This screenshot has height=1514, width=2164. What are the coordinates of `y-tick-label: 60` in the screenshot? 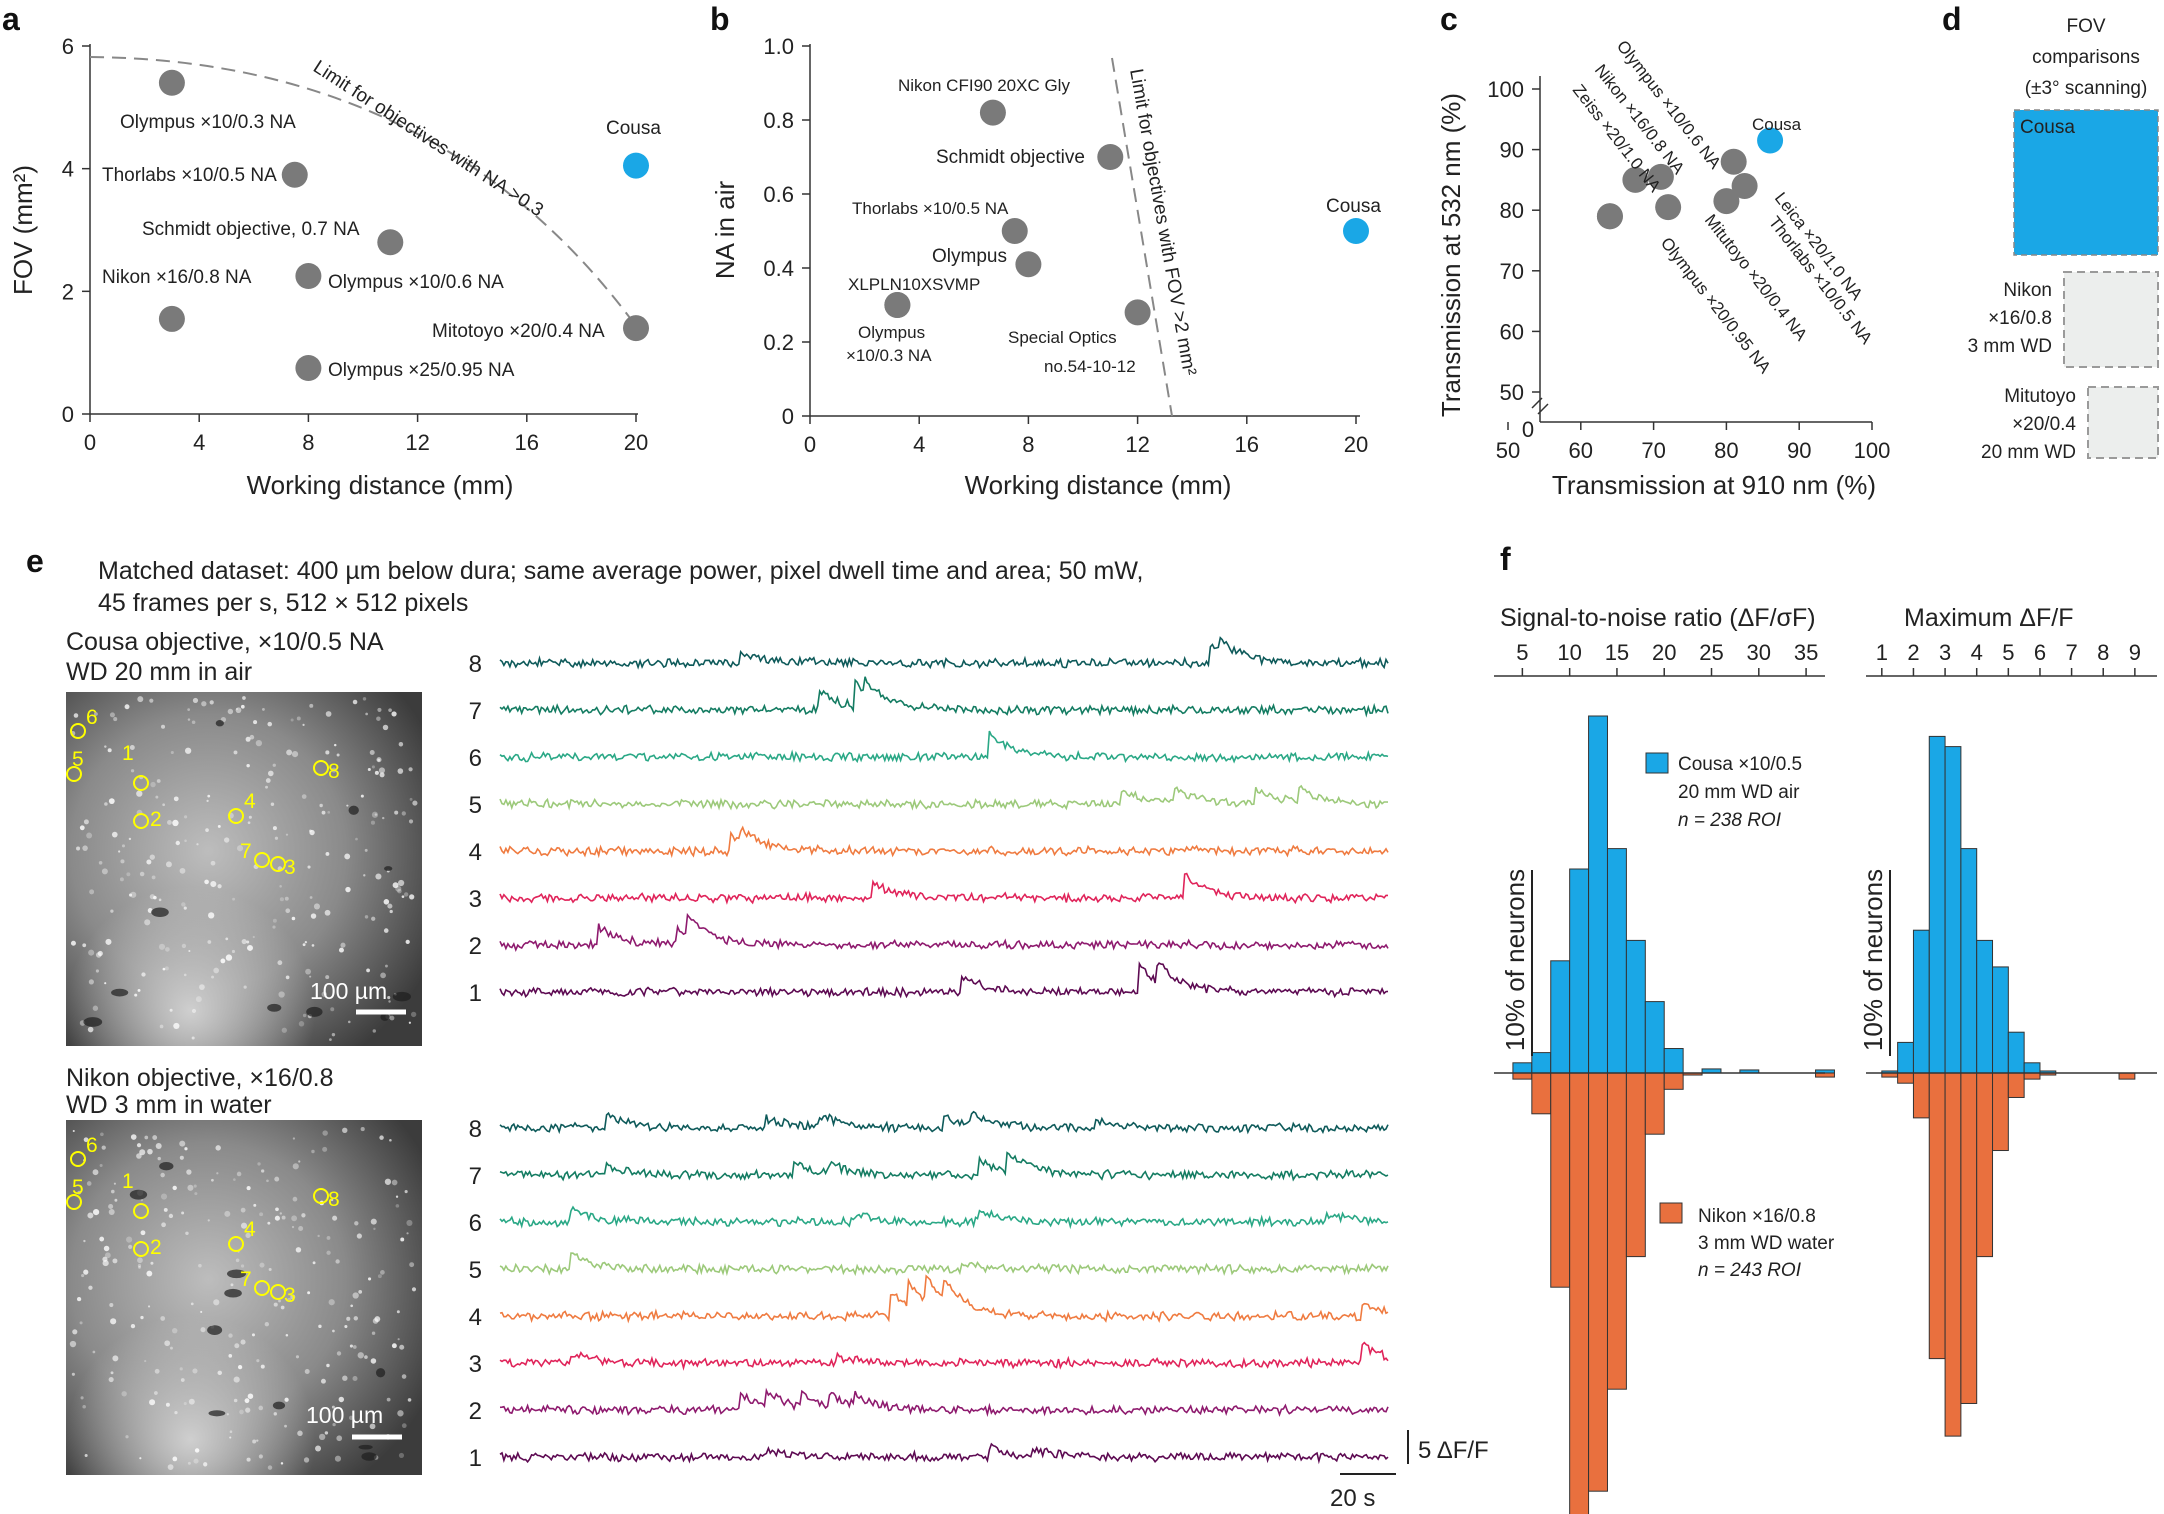 It's located at (1512, 331).